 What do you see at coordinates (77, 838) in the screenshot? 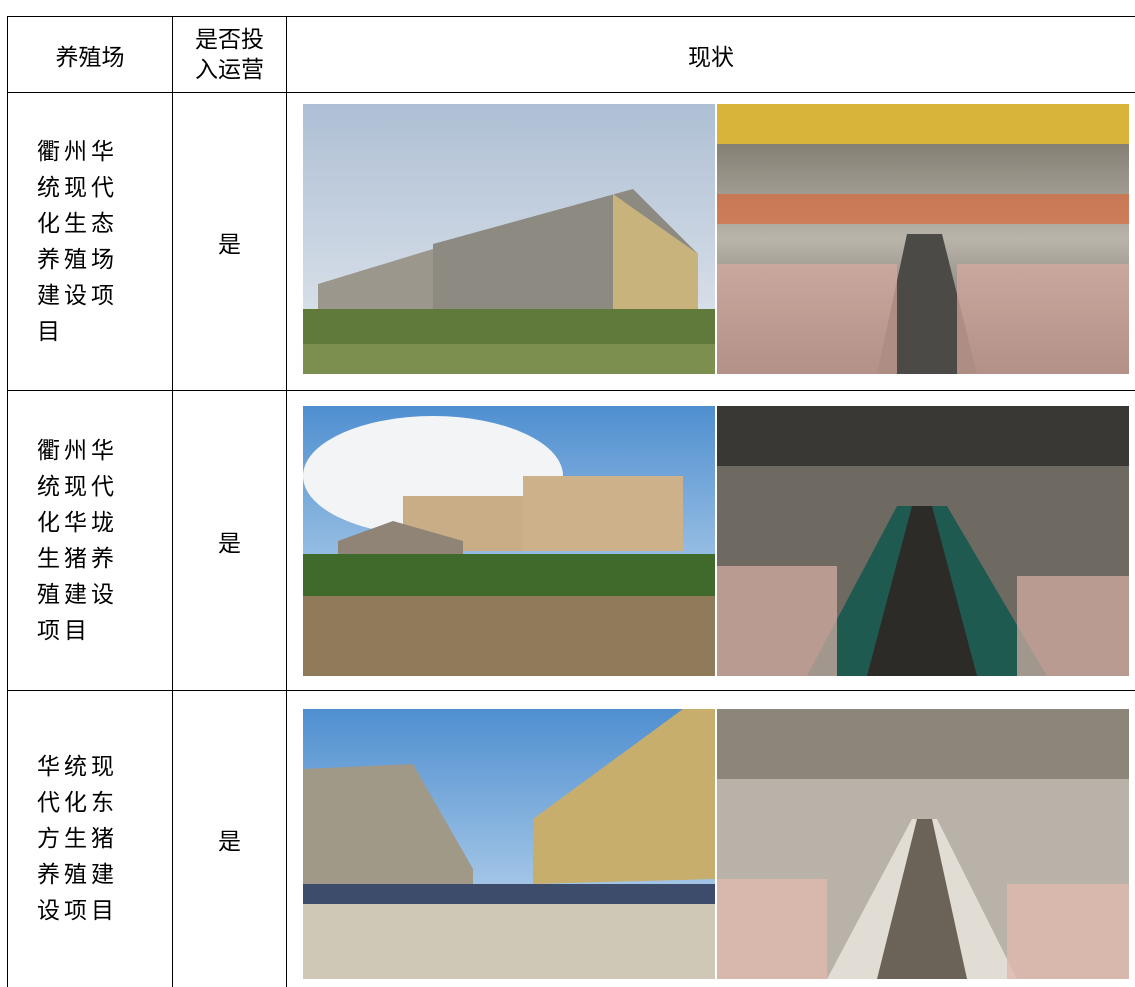
I see `farm-name: 华统现代化东方生猪养殖建设项目` at bounding box center [77, 838].